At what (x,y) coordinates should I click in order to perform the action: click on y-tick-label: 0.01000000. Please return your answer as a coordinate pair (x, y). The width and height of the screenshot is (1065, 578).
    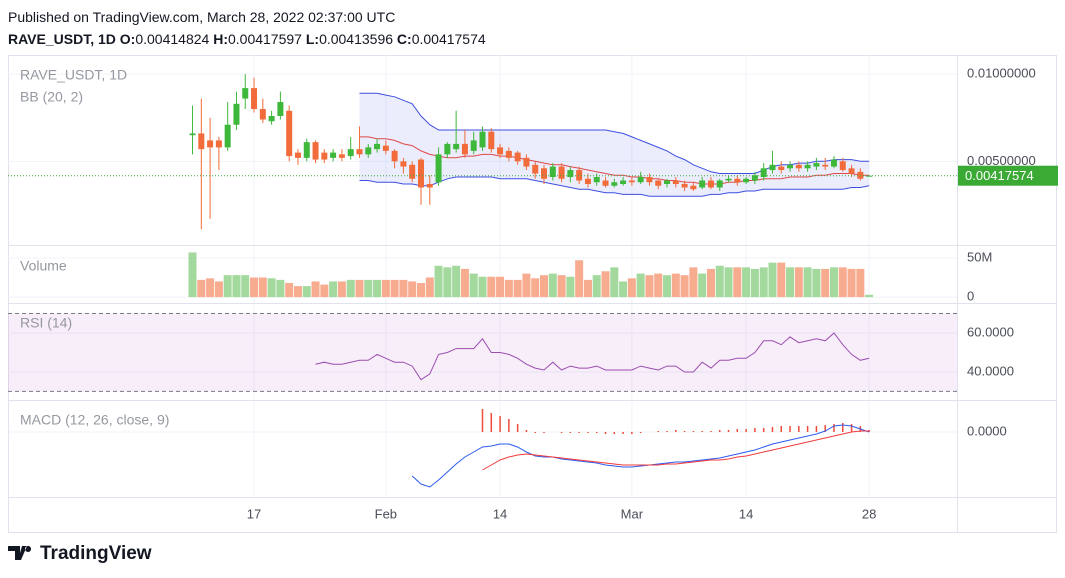
    Looking at the image, I should click on (1001, 73).